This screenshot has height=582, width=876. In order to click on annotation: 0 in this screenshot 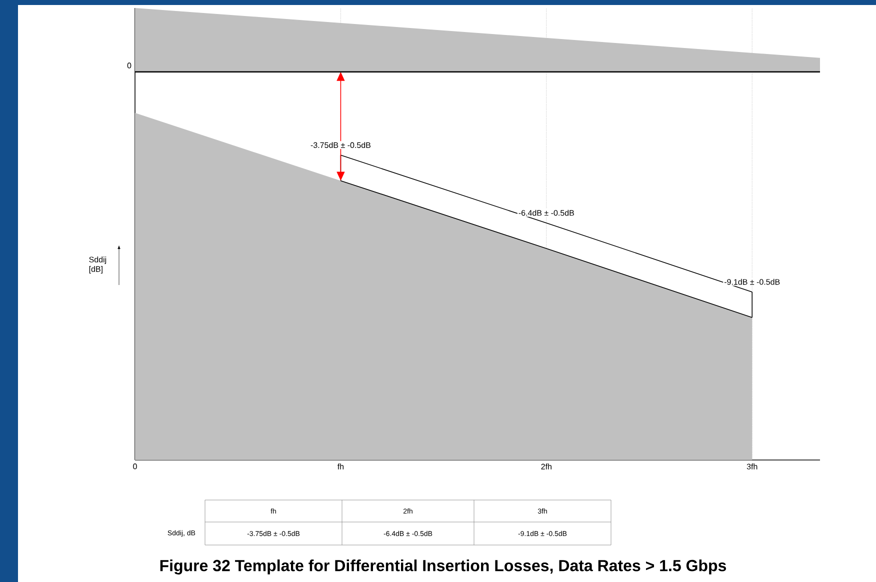, I will do `click(129, 65)`.